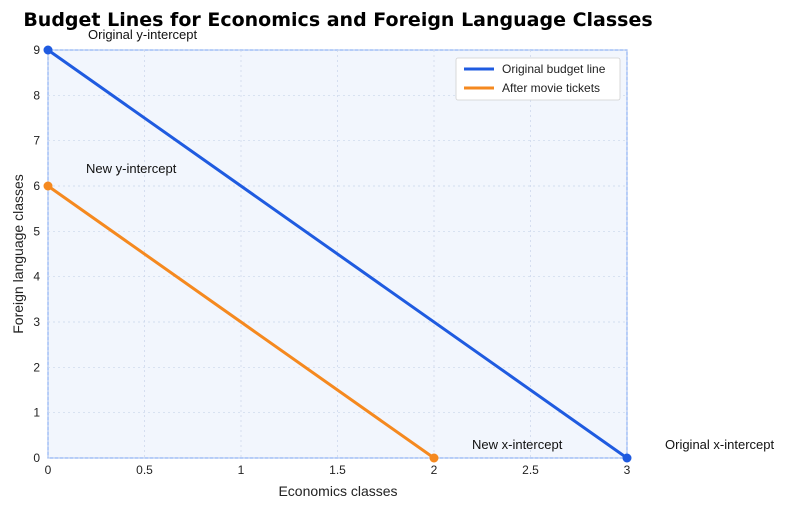 Image resolution: width=800 pixels, height=510 pixels. Describe the element at coordinates (18, 254) in the screenshot. I see `y-axis-label: Foreign language classes` at that location.